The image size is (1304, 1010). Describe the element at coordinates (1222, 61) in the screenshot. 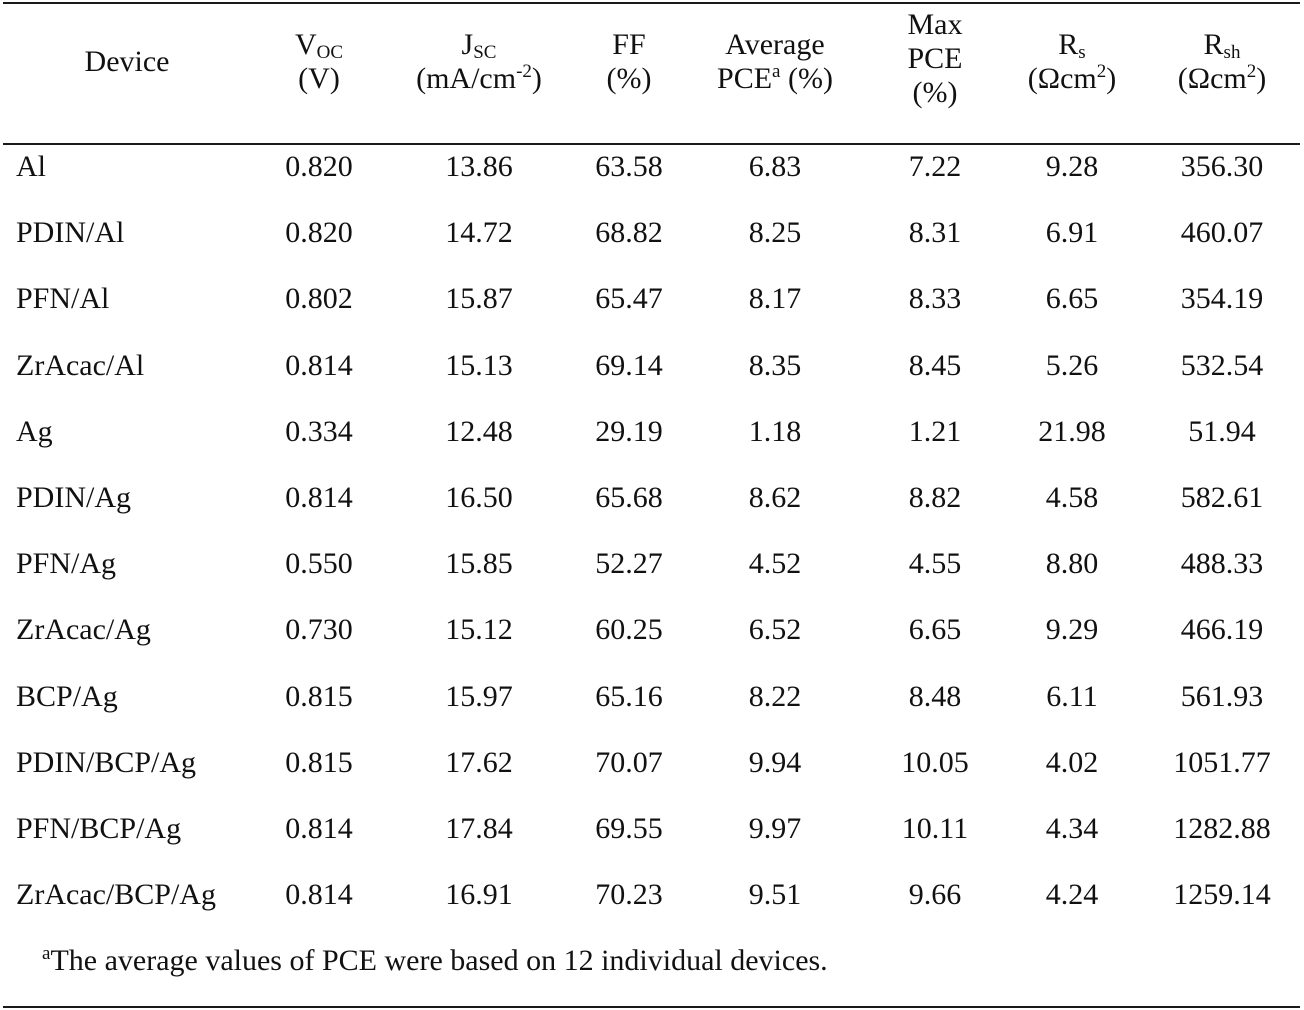

I see `header-rsh: Rsh (Ωcm2)` at that location.